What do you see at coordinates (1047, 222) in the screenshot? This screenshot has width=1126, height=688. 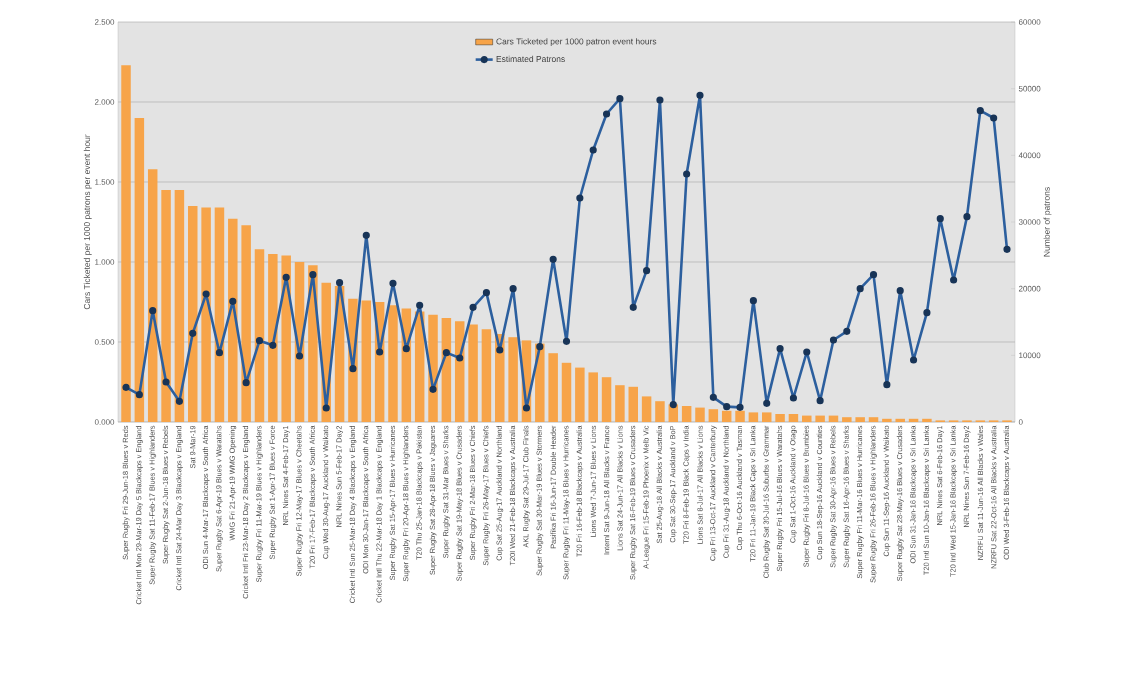 I see `y2-axis-title: Number of patrons` at bounding box center [1047, 222].